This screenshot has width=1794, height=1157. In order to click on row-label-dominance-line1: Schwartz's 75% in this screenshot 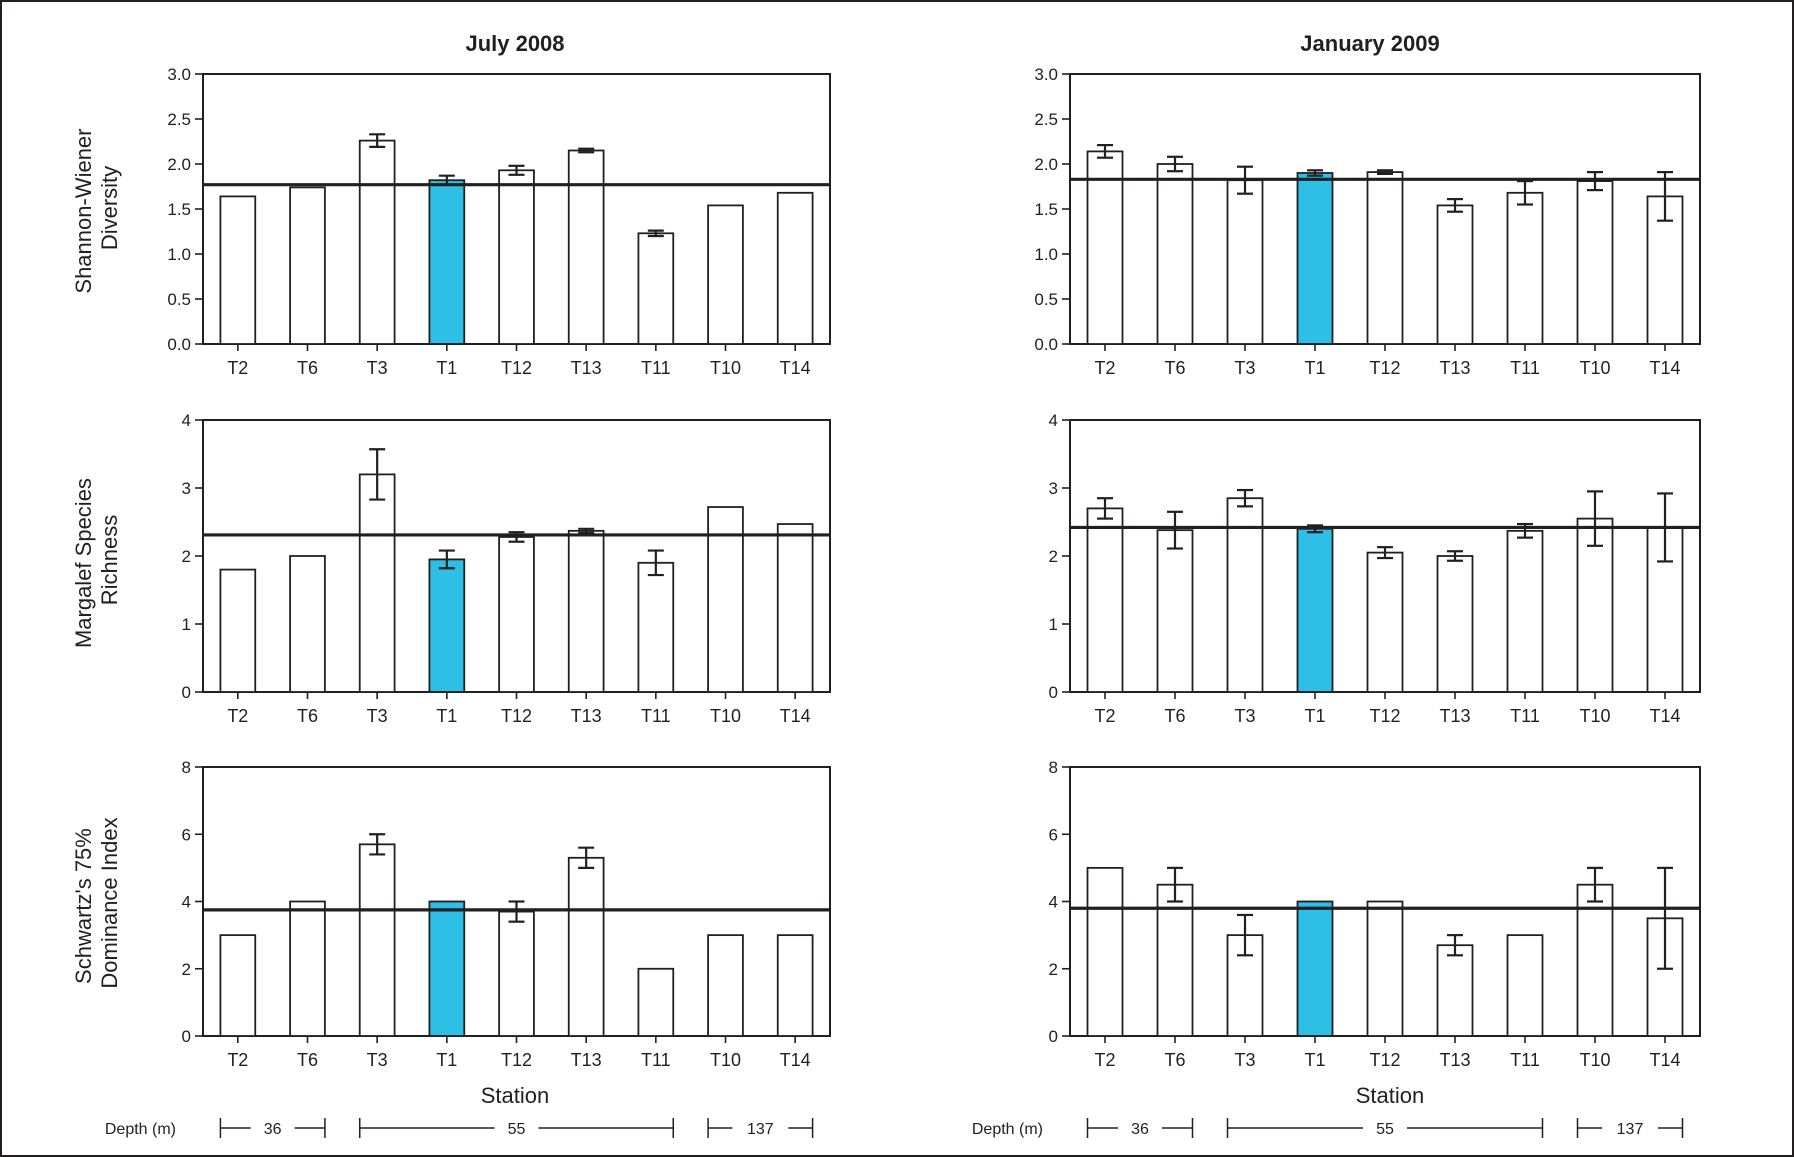, I will do `click(83, 906)`.